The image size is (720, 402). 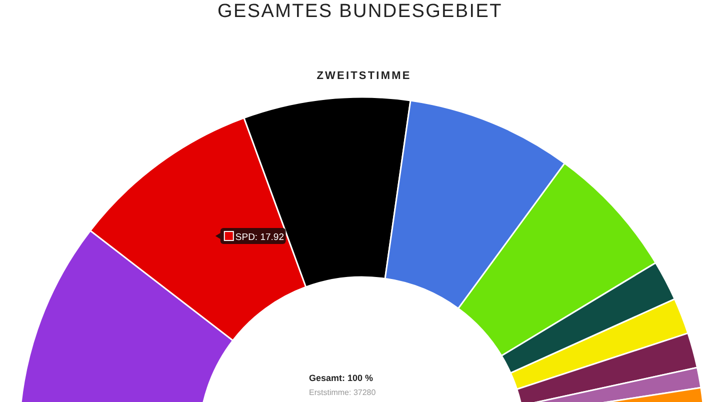 What do you see at coordinates (342, 392) in the screenshot?
I see `text: Erststimme: 37280` at bounding box center [342, 392].